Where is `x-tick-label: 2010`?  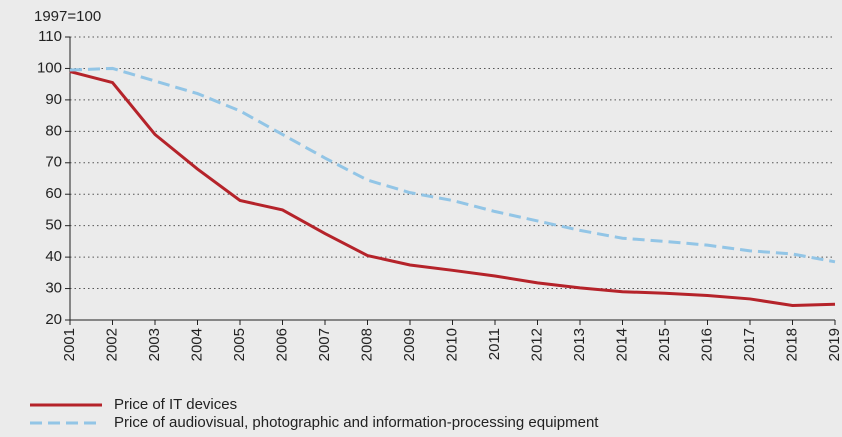 x-tick-label: 2010 is located at coordinates (451, 344).